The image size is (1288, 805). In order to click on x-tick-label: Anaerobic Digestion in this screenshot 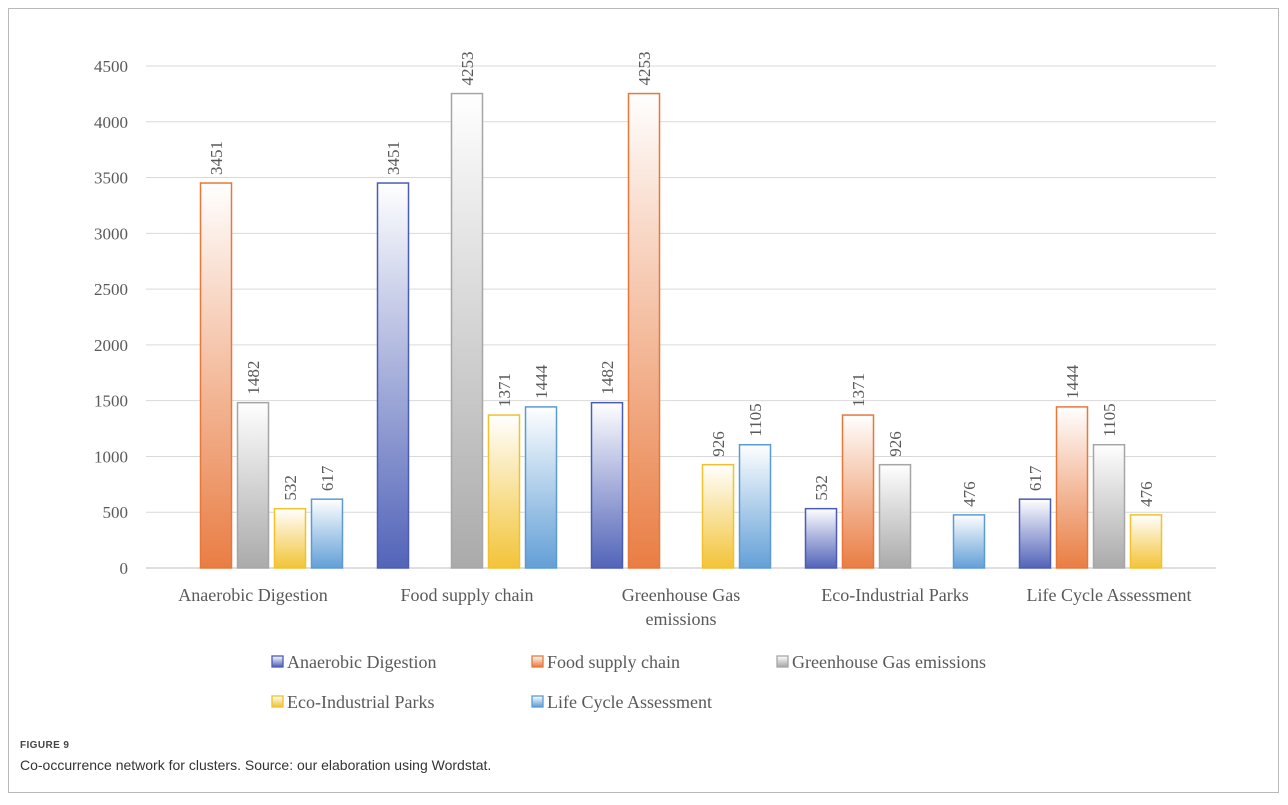, I will do `click(252, 595)`.